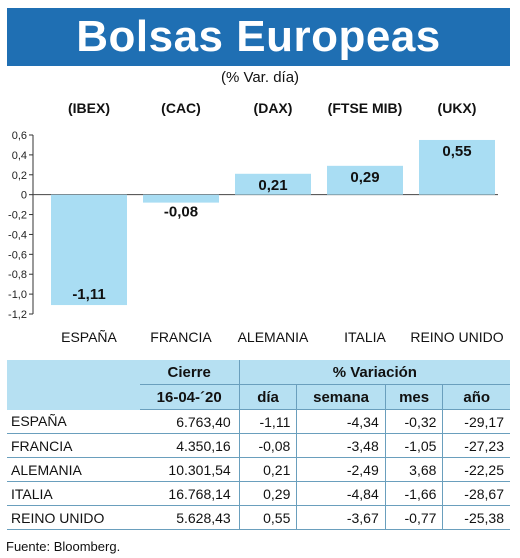  What do you see at coordinates (63, 546) in the screenshot?
I see `source-note: Fuente: Bloomberg.` at bounding box center [63, 546].